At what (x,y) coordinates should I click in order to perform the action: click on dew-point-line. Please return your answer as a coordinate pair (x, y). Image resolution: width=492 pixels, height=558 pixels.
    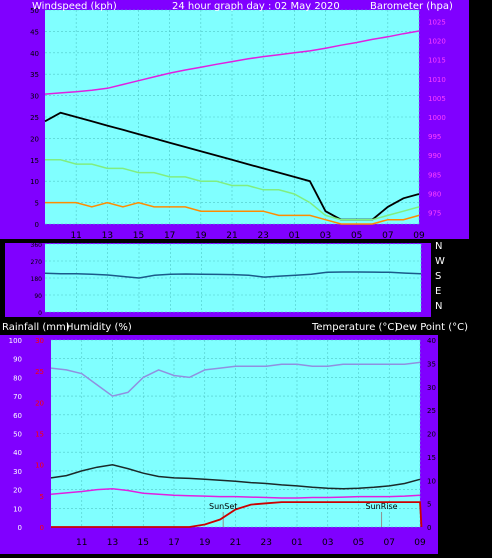
    Looking at the image, I should click on (235, 493).